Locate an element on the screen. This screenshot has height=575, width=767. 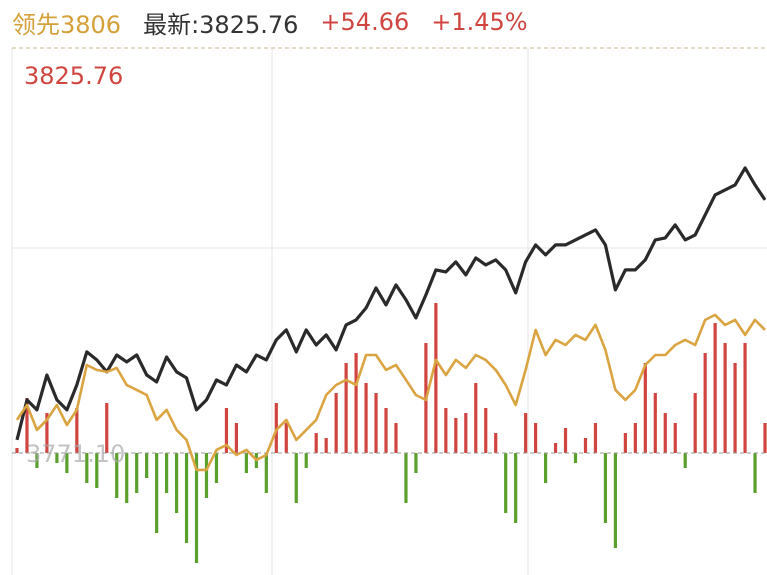
price-change: +54.66 is located at coordinates (365, 22).